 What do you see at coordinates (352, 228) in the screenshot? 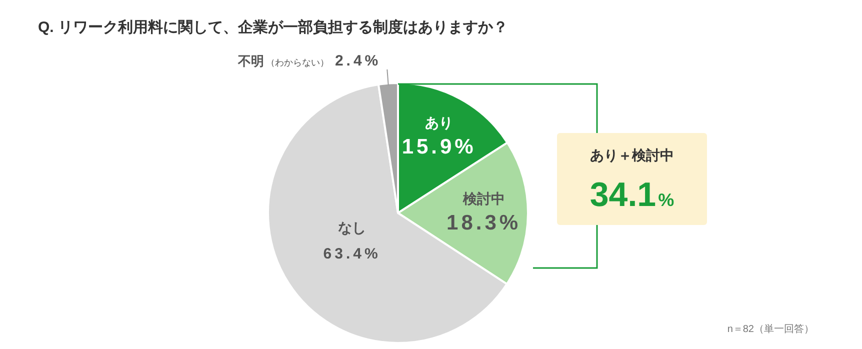
I see `slice-label: なし` at bounding box center [352, 228].